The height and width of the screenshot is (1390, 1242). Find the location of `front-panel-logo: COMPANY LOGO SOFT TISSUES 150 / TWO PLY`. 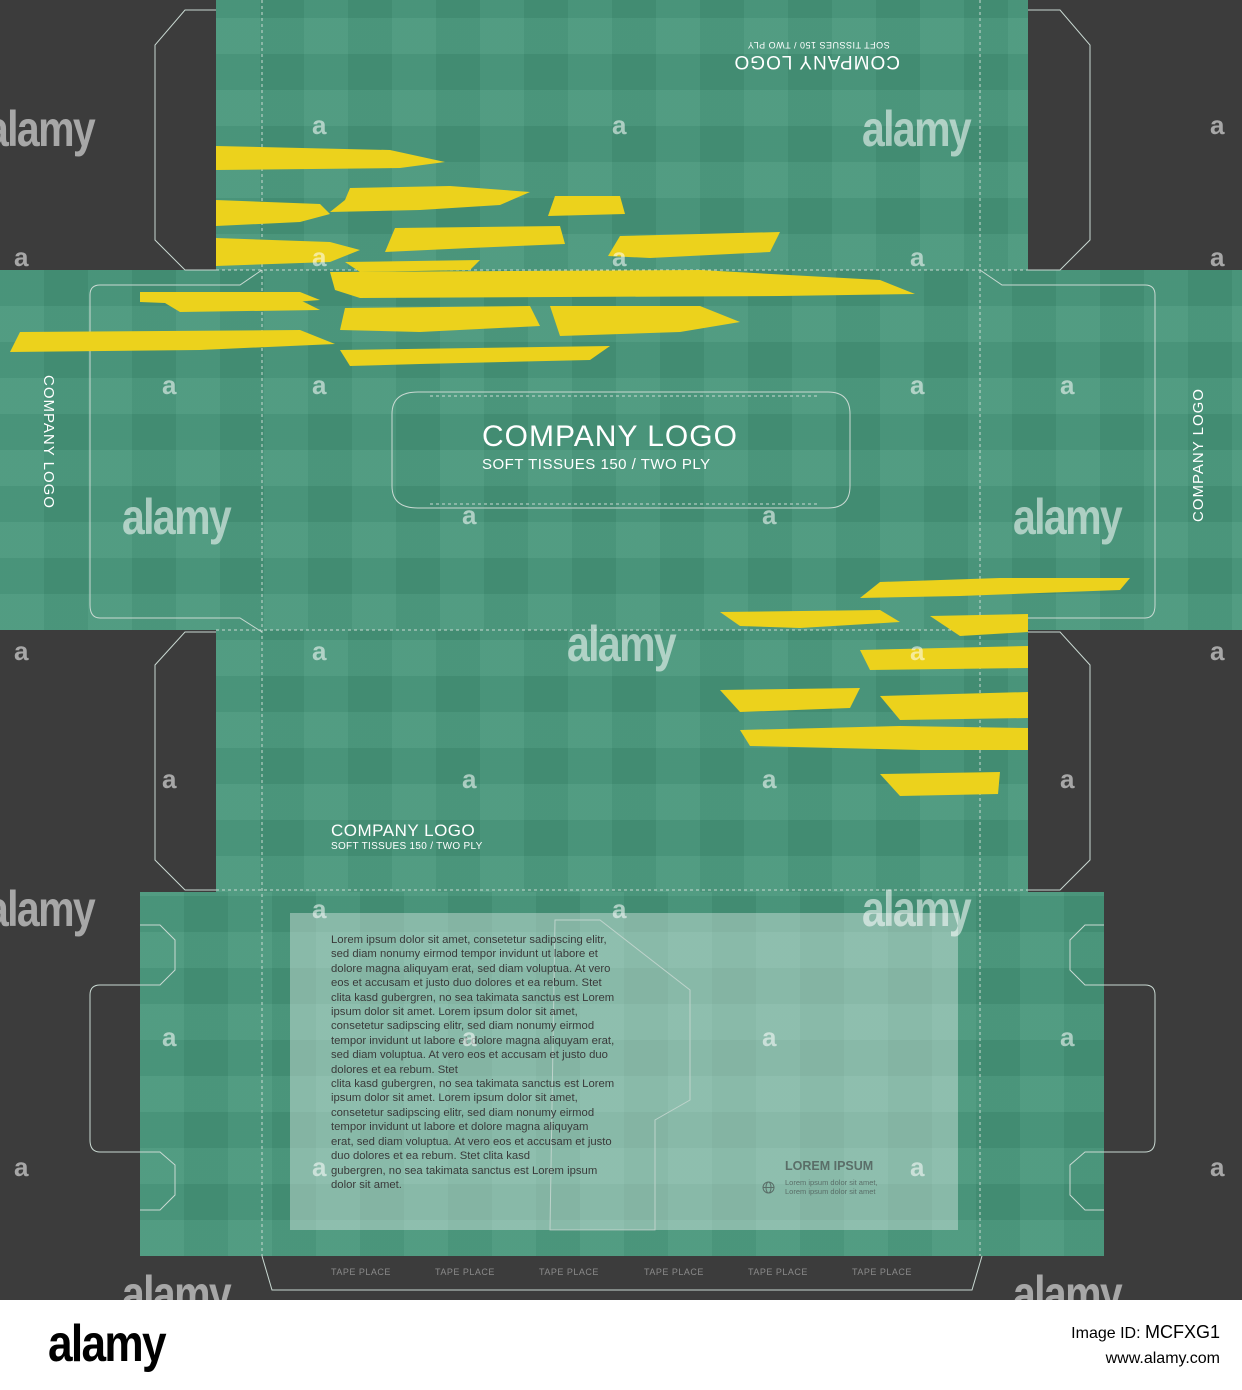

front-panel-logo: COMPANY LOGO SOFT TISSUES 150 / TWO PLY is located at coordinates (610, 446).